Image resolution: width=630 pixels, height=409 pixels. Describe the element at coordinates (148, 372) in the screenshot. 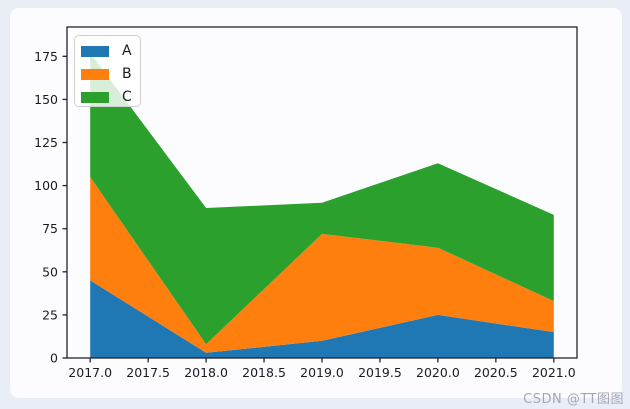

I see `x-tick-label: 2017.5` at that location.